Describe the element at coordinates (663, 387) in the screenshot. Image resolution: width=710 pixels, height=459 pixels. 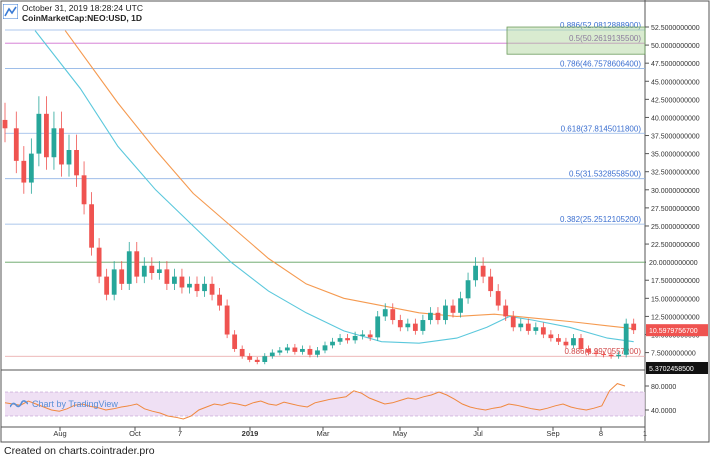
I see `rsi-tick-label: 80.0000` at that location.